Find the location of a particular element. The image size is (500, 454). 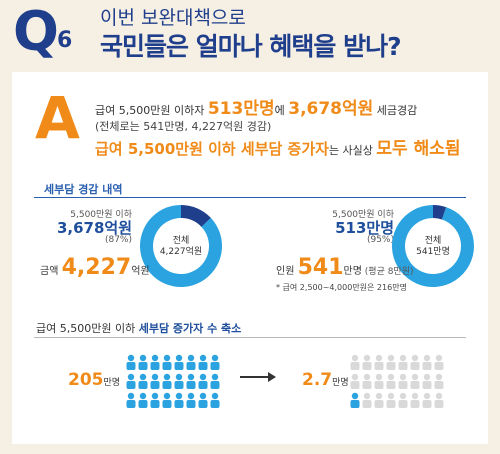

after-count: 2.7만명 is located at coordinates (325, 380).